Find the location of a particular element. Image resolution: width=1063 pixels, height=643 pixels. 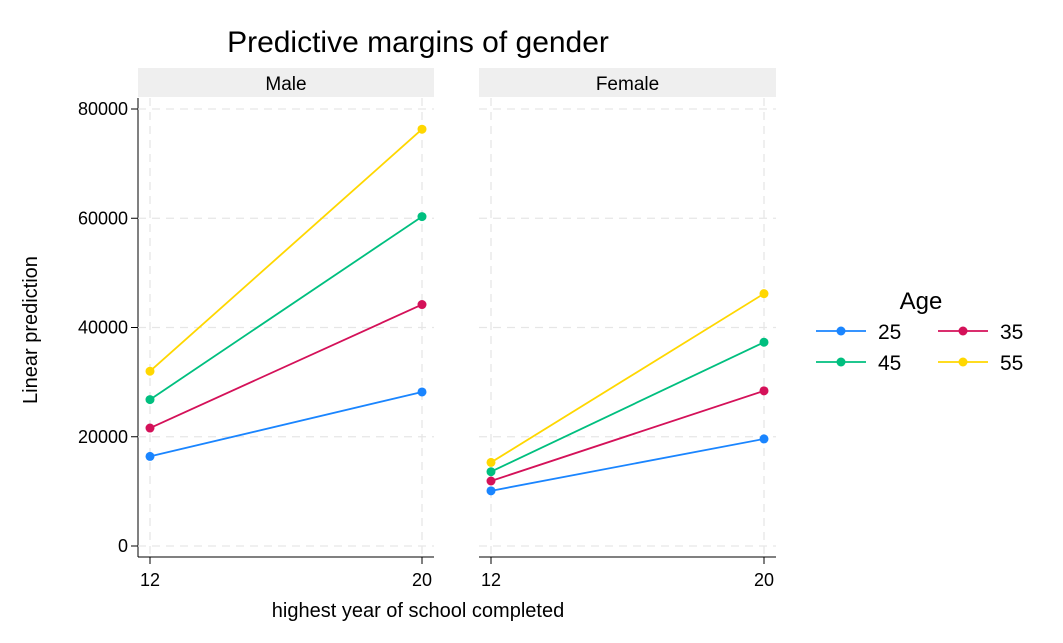

legend-entry-55: 55 is located at coordinates (980, 363).